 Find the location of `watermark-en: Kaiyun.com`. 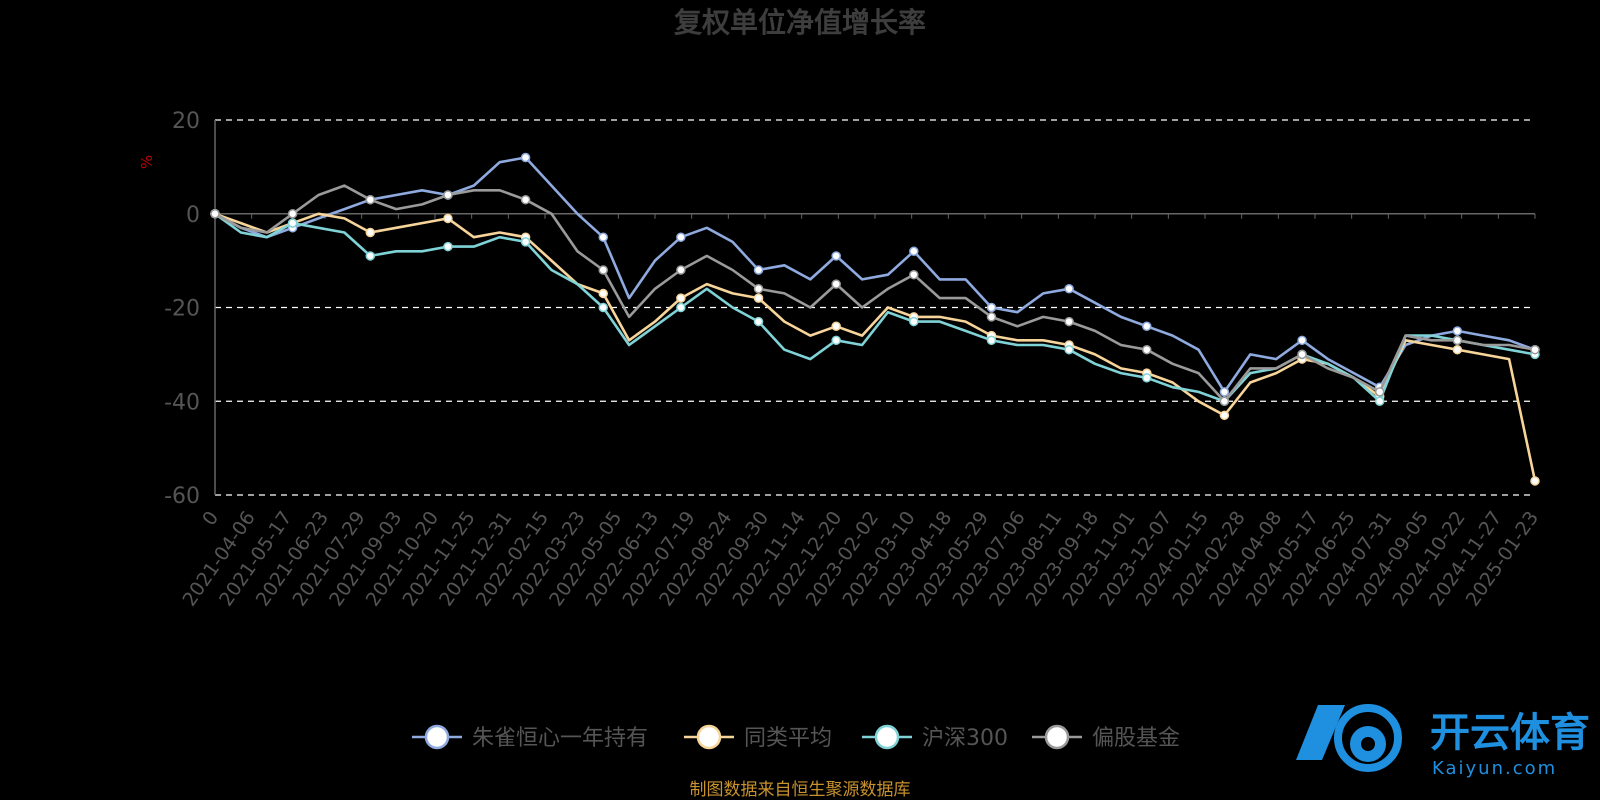

watermark-en: Kaiyun.com is located at coordinates (1494, 768).